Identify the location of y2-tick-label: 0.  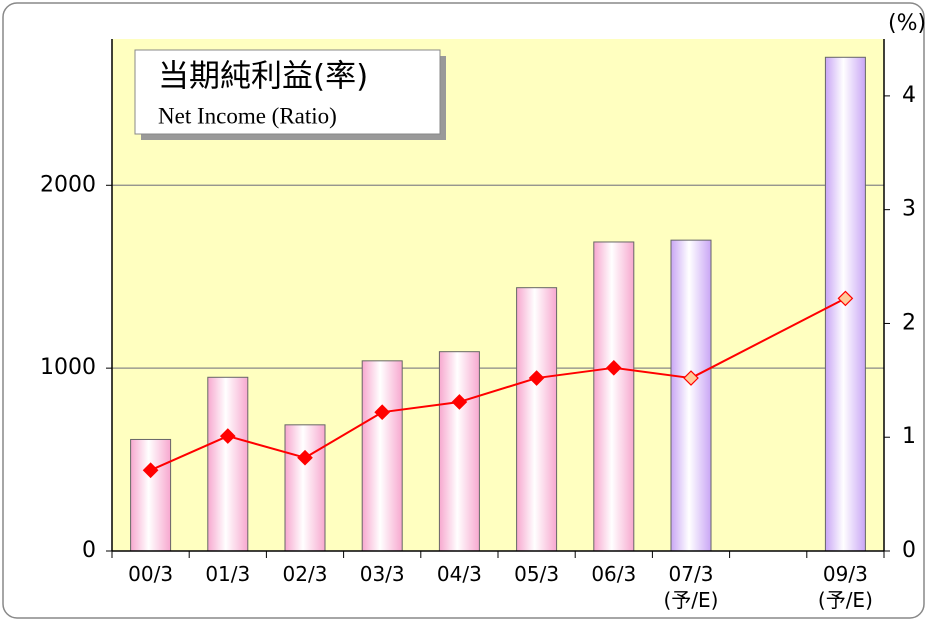
(909, 550).